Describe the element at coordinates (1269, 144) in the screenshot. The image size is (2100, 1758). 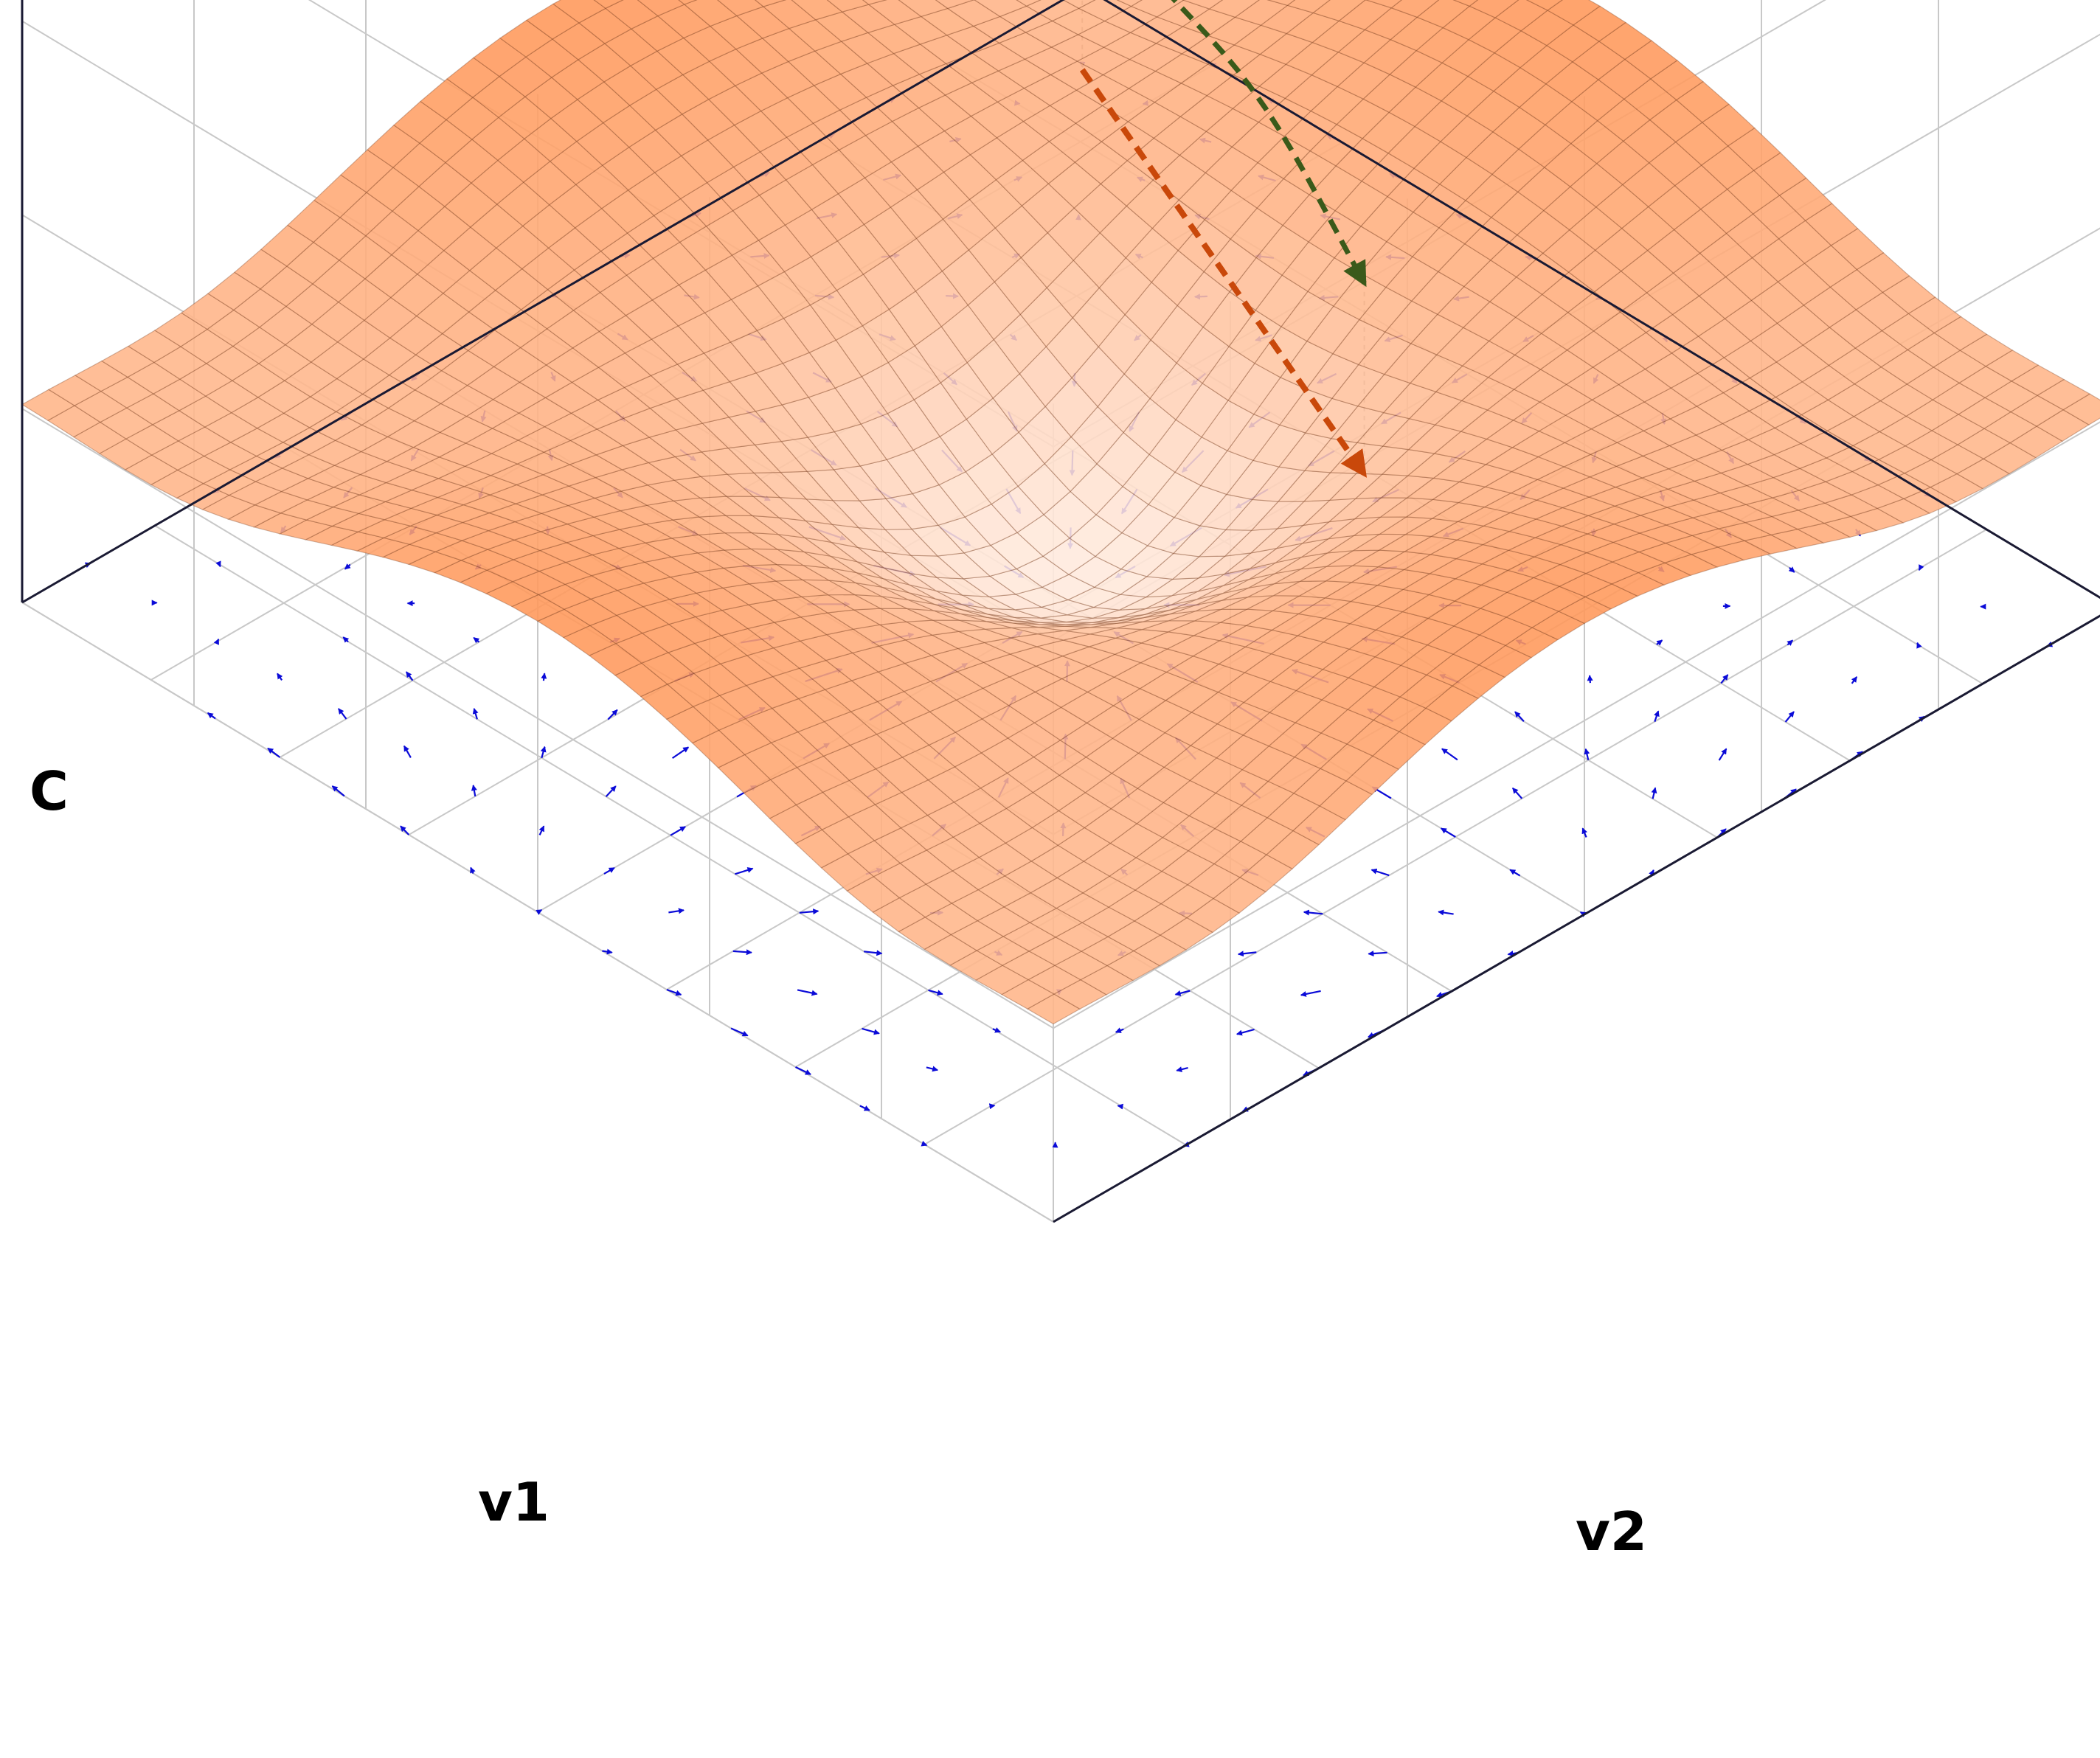
I see `descent-path-arrow` at that location.